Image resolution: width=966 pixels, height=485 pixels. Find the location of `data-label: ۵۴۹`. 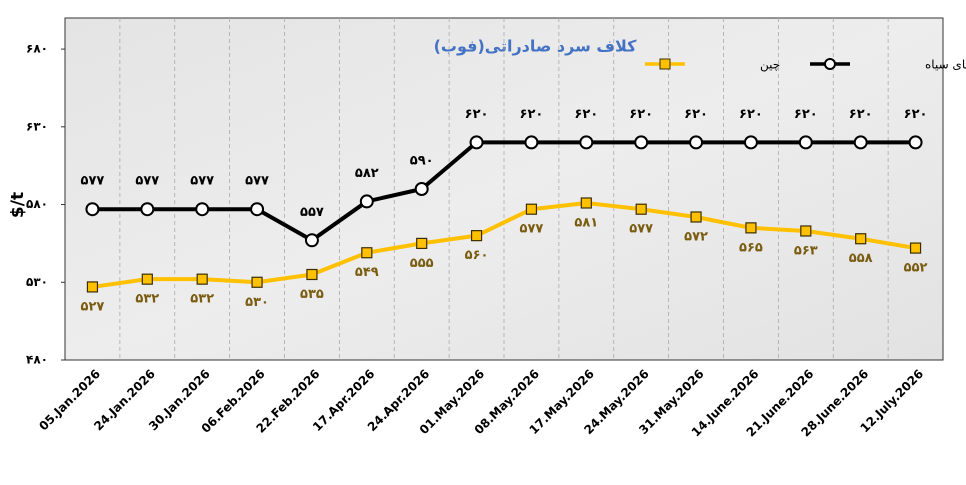

data-label: ۵۴۹ is located at coordinates (367, 272).